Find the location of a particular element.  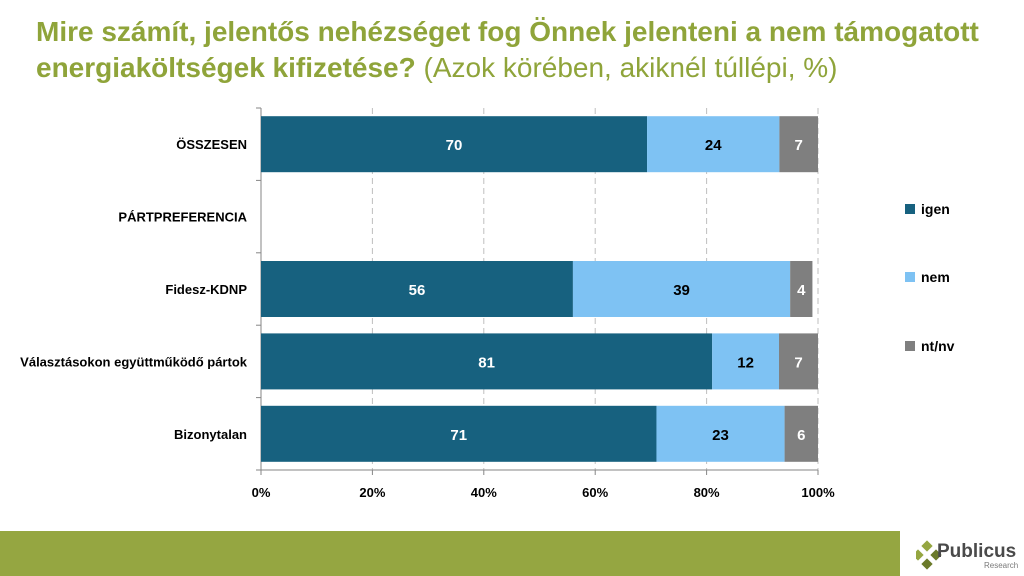

data-label: 12 is located at coordinates (745, 362).